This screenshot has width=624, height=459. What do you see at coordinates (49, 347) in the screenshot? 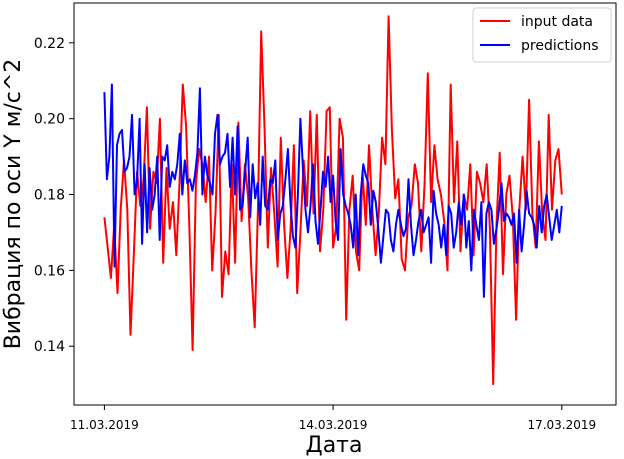
I see `y-tick-label: 0.14` at bounding box center [49, 347].